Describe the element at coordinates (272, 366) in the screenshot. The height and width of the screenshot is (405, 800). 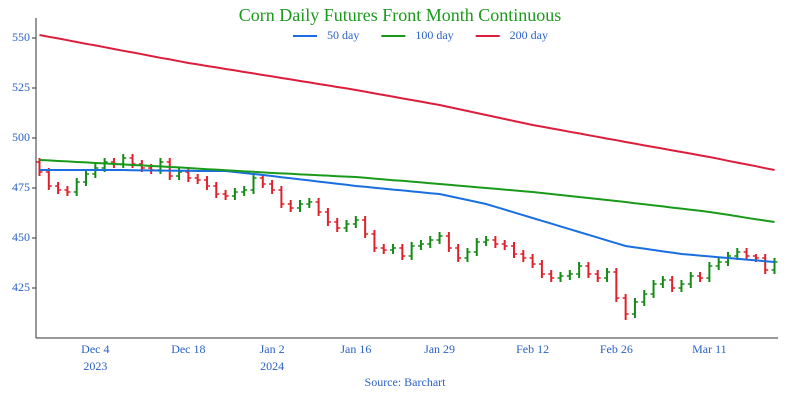
I see `x-tick-year: 2024` at that location.